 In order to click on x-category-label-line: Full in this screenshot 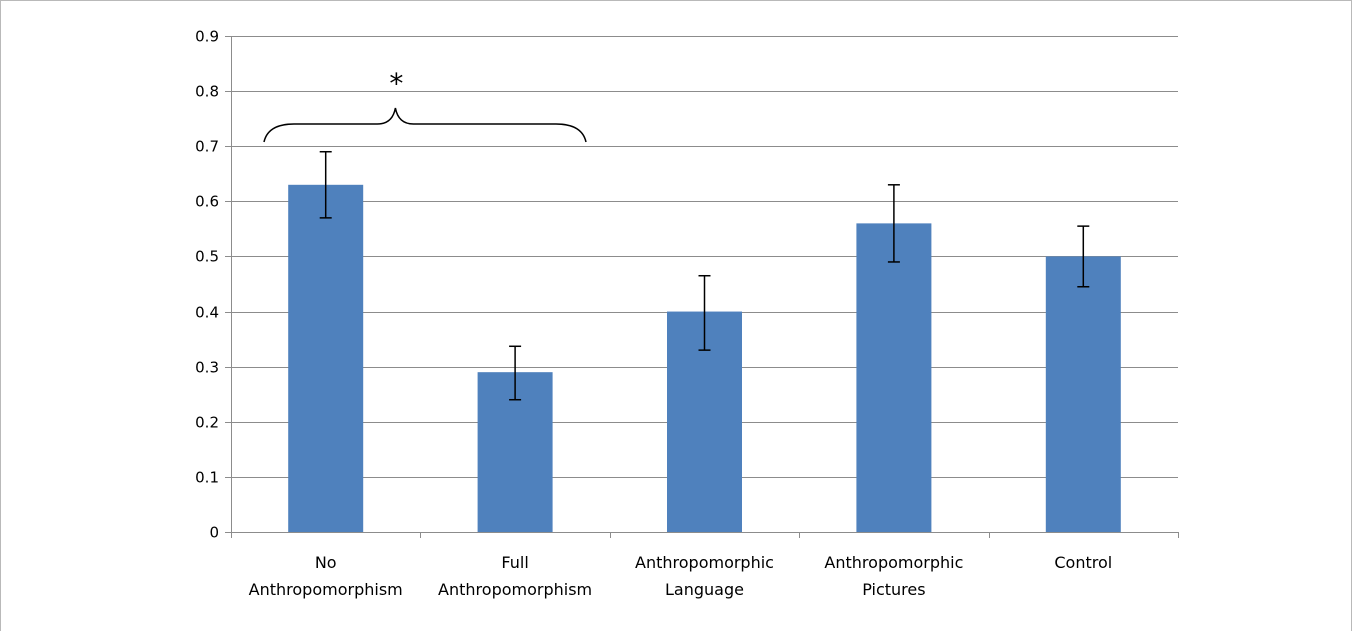, I will do `click(514, 562)`.